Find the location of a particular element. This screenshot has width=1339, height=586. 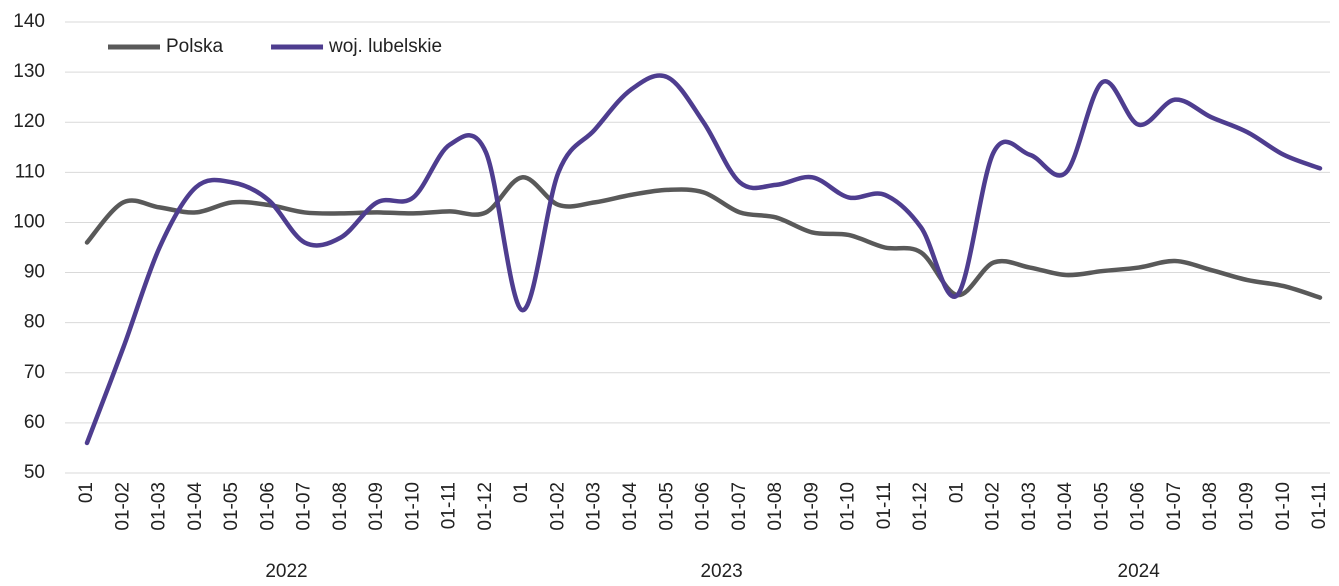

y-tick-label: 140 is located at coordinates (29, 21).